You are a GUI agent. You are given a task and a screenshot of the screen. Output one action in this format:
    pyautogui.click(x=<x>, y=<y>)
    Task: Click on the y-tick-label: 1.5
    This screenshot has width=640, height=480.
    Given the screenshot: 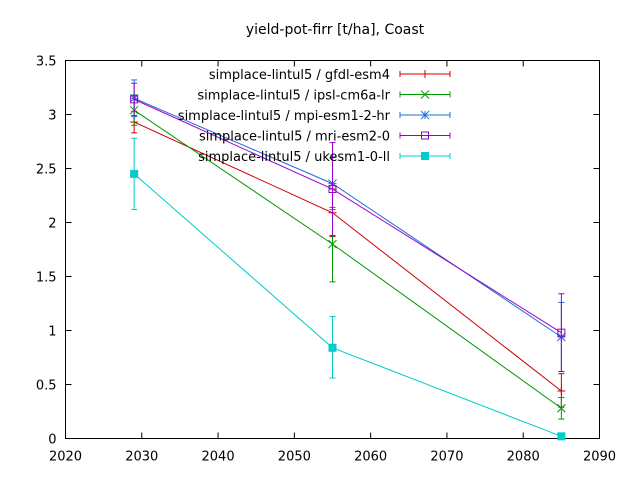 What is the action you would take?
    pyautogui.click(x=46, y=278)
    